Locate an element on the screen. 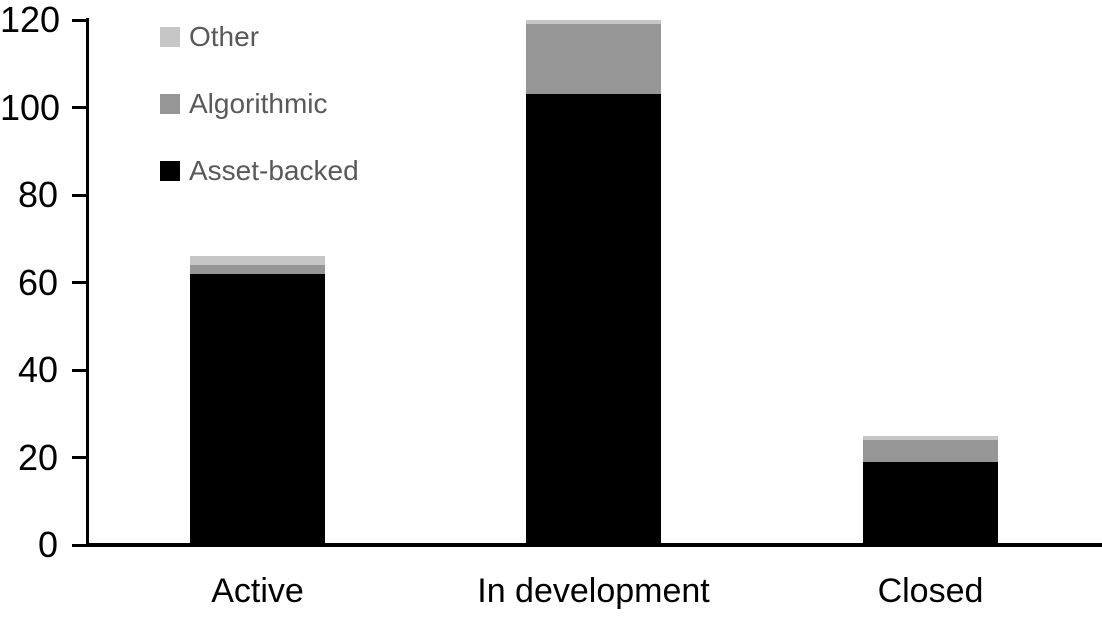  bar-in-development is located at coordinates (593, 272).